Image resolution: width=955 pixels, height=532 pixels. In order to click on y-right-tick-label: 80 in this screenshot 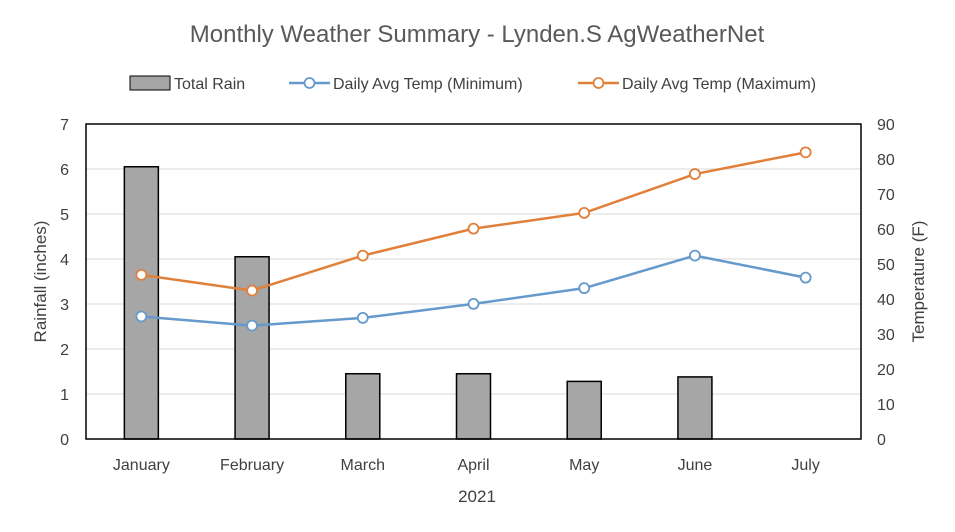, I will do `click(886, 160)`.